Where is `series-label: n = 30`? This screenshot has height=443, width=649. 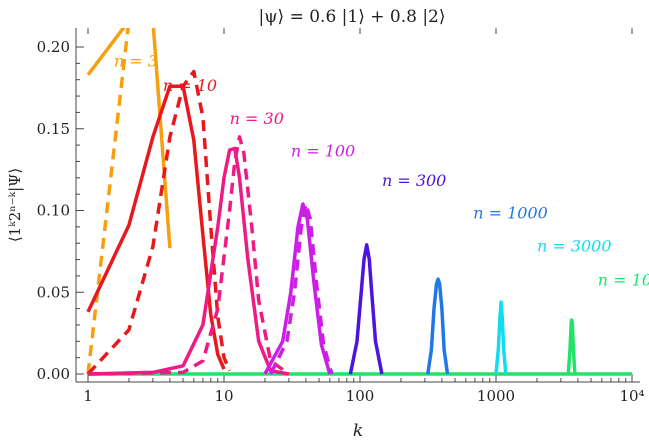 series-label: n = 30 is located at coordinates (257, 118).